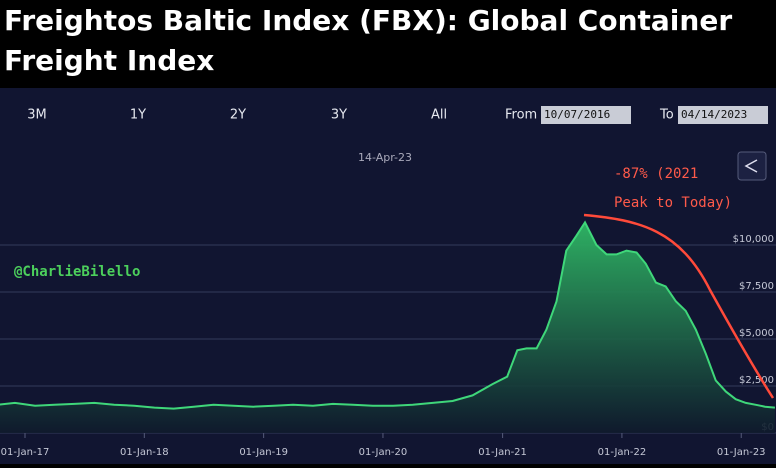  I want to click on x-tick-label: 01-Jan-19, so click(263, 452).